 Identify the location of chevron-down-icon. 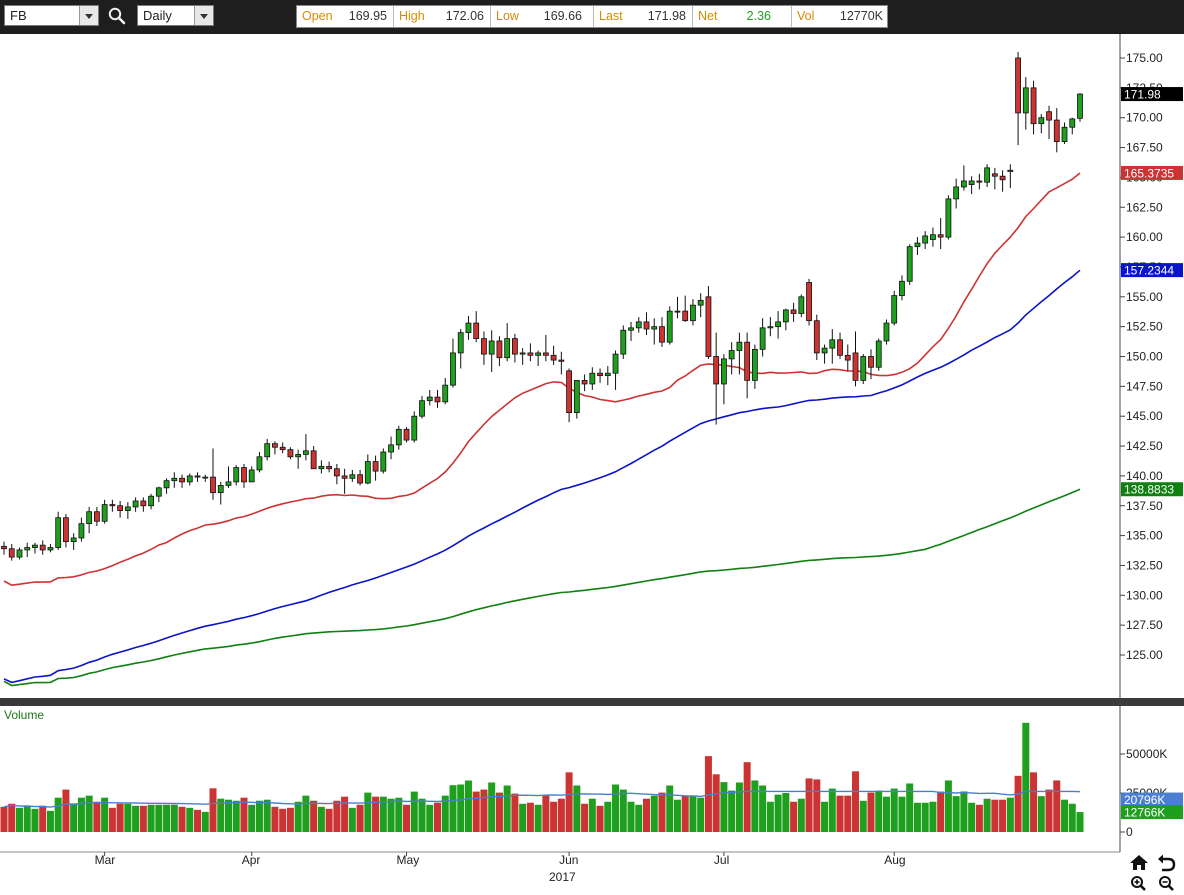
(203, 15).